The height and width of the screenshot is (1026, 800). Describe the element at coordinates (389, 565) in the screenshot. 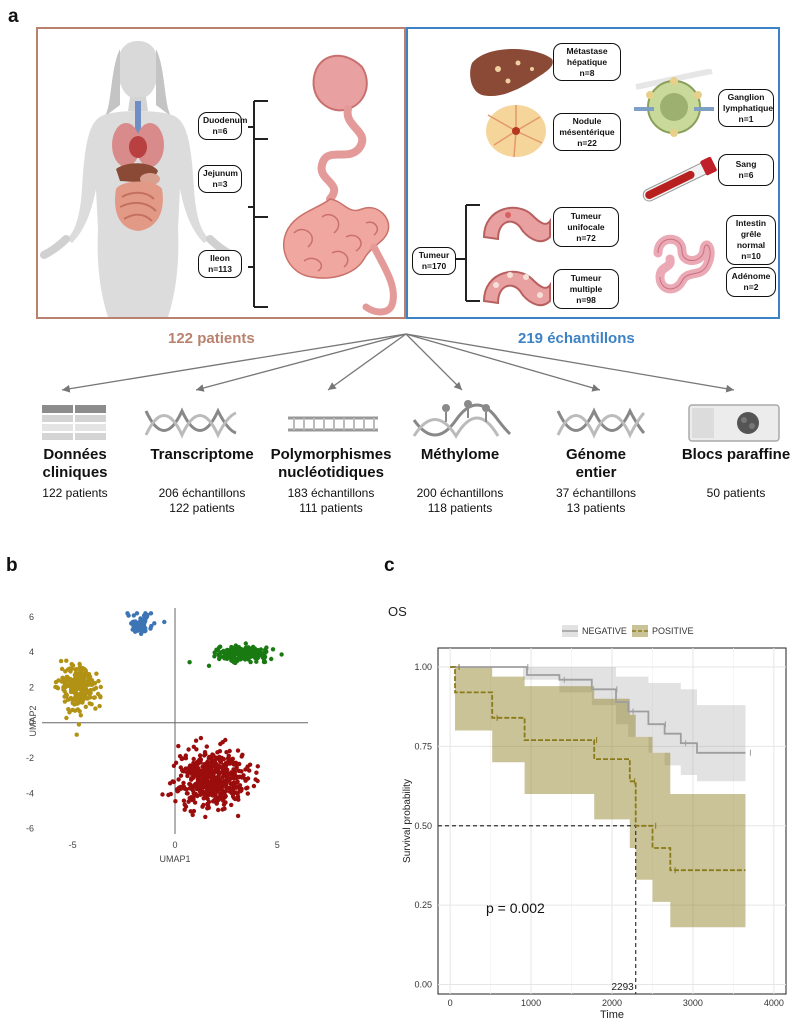

I see `panel-label-c: c` at that location.